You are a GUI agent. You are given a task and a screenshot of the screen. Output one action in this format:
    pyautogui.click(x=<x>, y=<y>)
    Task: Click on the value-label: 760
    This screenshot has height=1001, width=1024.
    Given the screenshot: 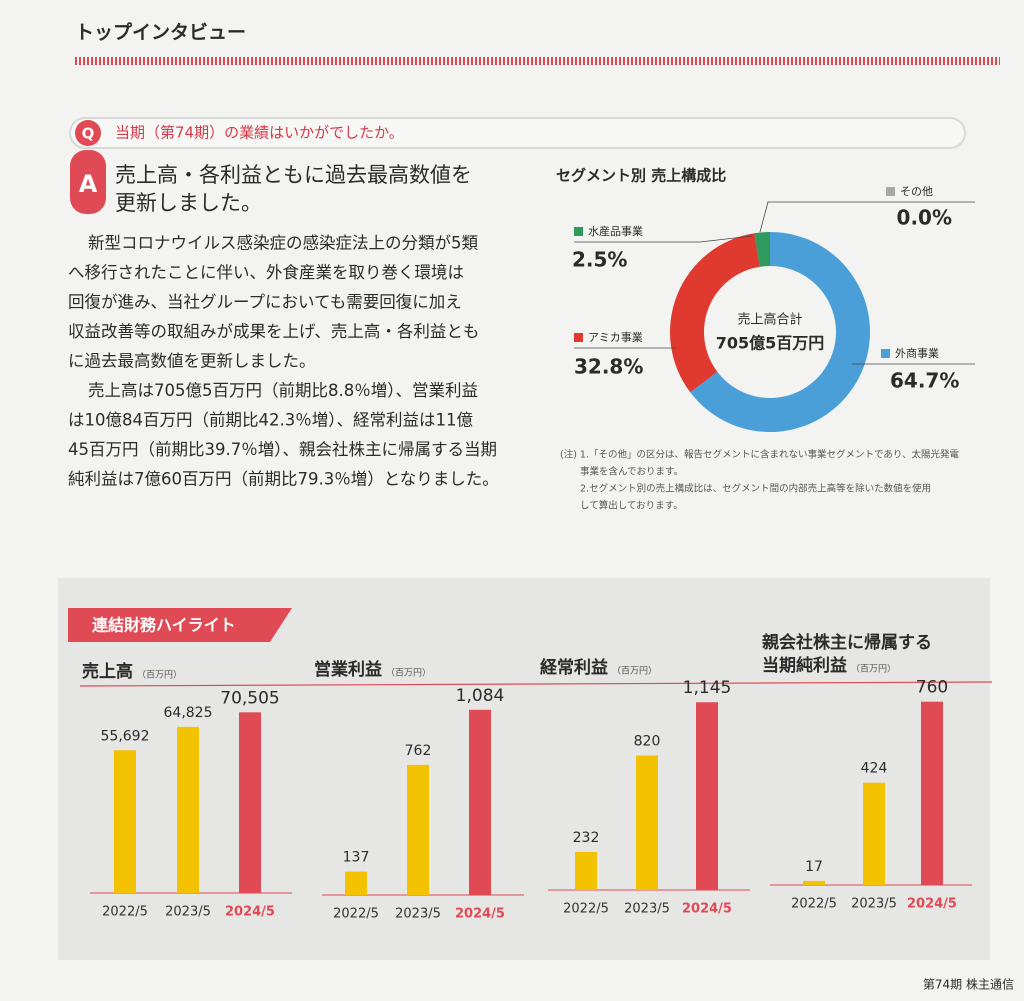 What is the action you would take?
    pyautogui.click(x=932, y=688)
    